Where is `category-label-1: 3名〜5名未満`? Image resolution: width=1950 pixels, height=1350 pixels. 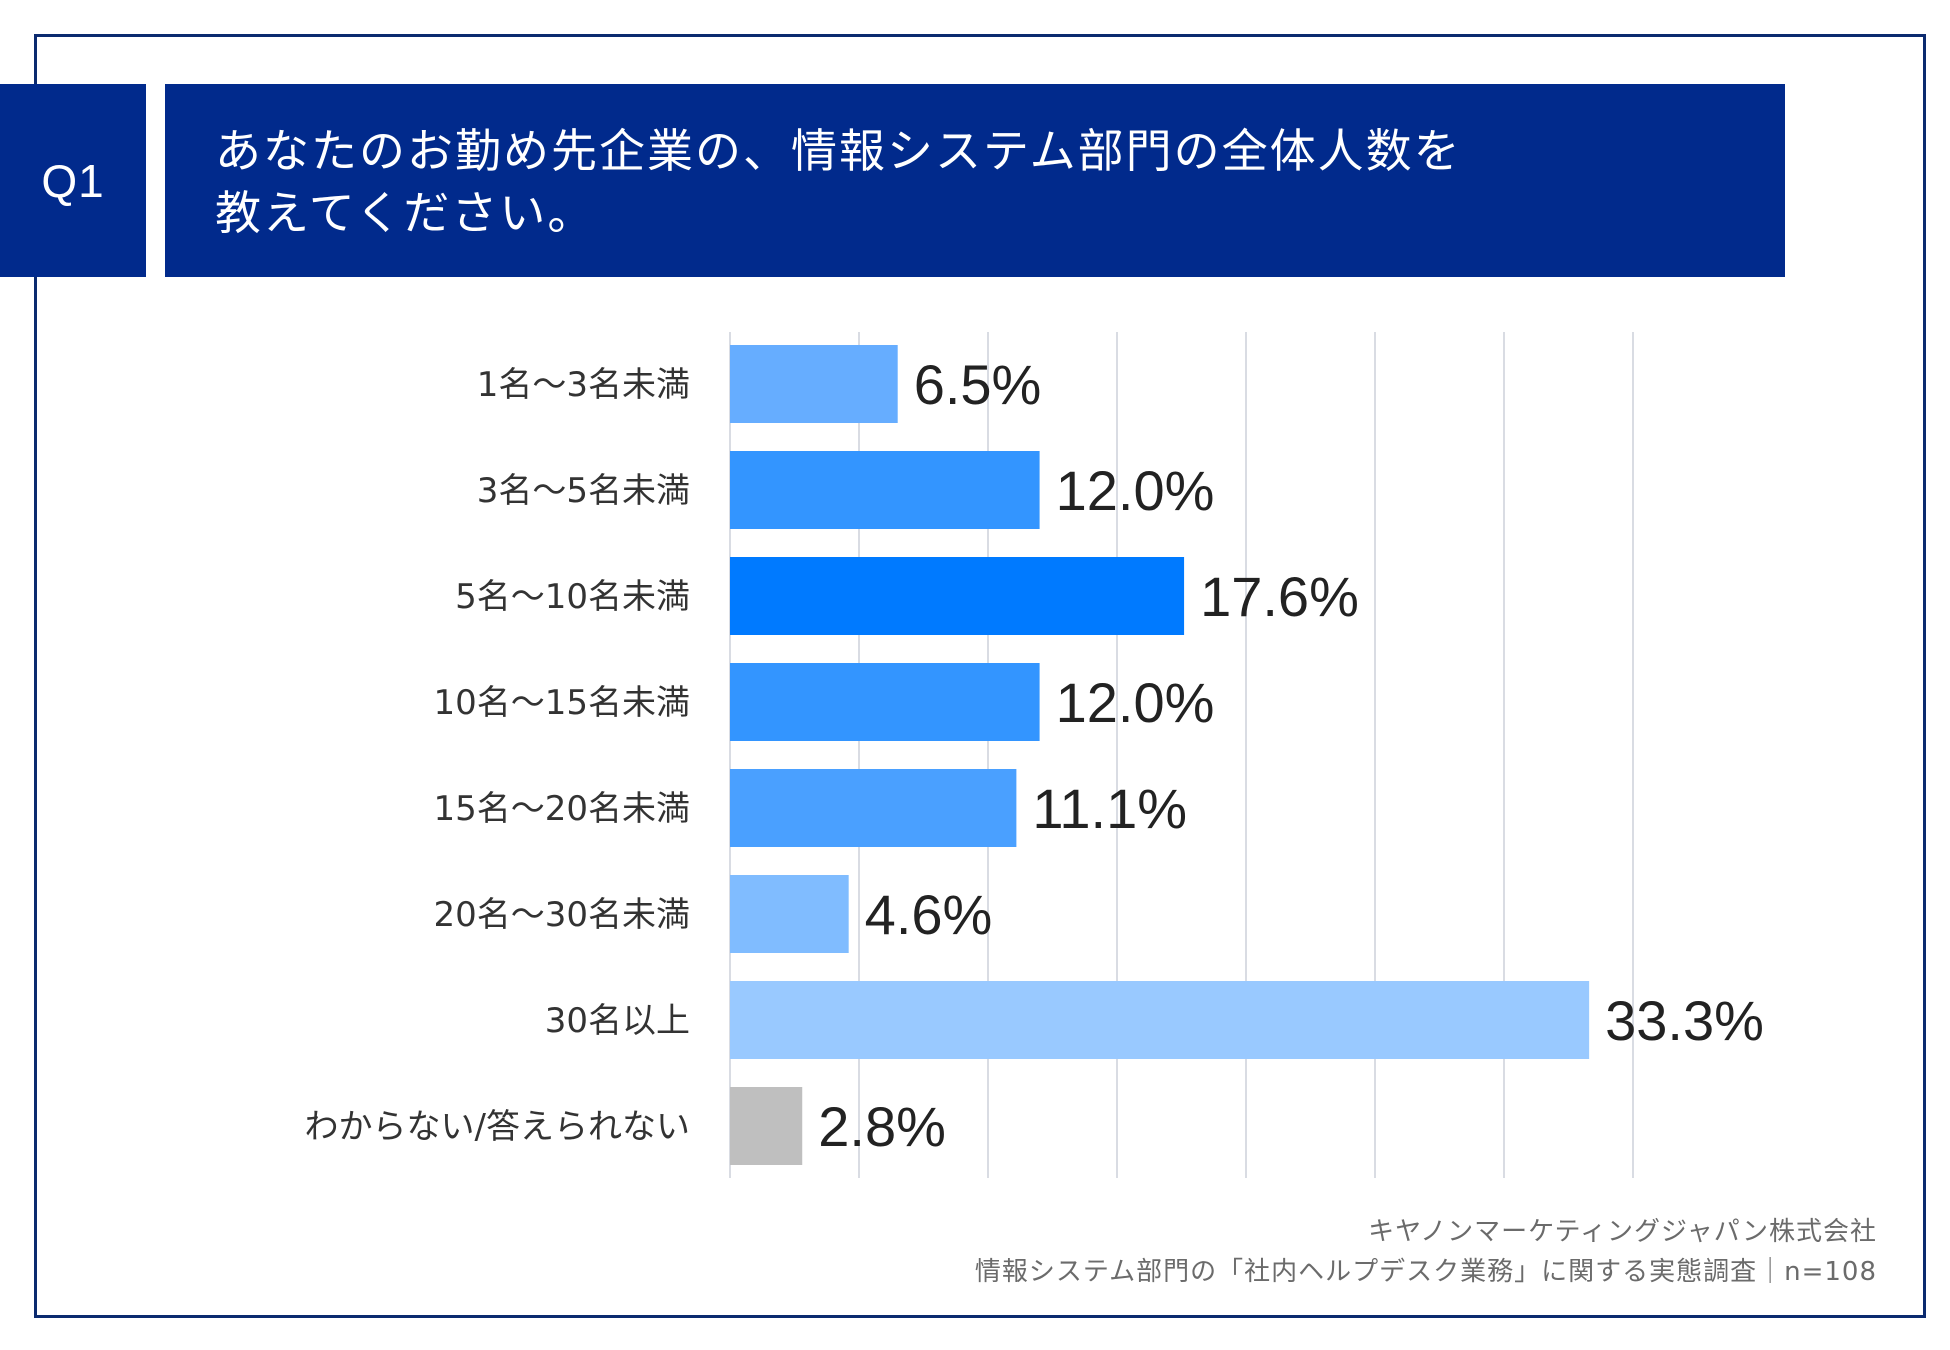
category-label-1: 3名〜5名未満 is located at coordinates (583, 491).